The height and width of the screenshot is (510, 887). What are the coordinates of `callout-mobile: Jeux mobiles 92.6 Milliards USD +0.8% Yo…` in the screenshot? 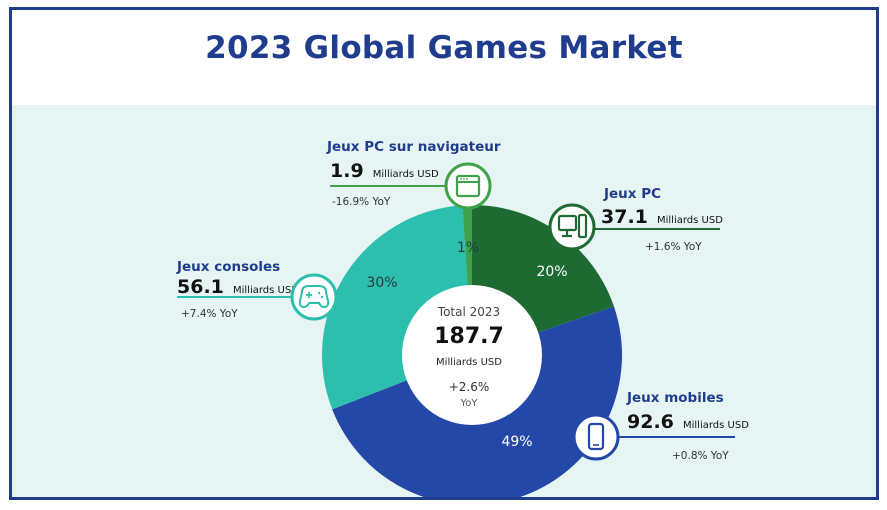 It's located at (660, 426).